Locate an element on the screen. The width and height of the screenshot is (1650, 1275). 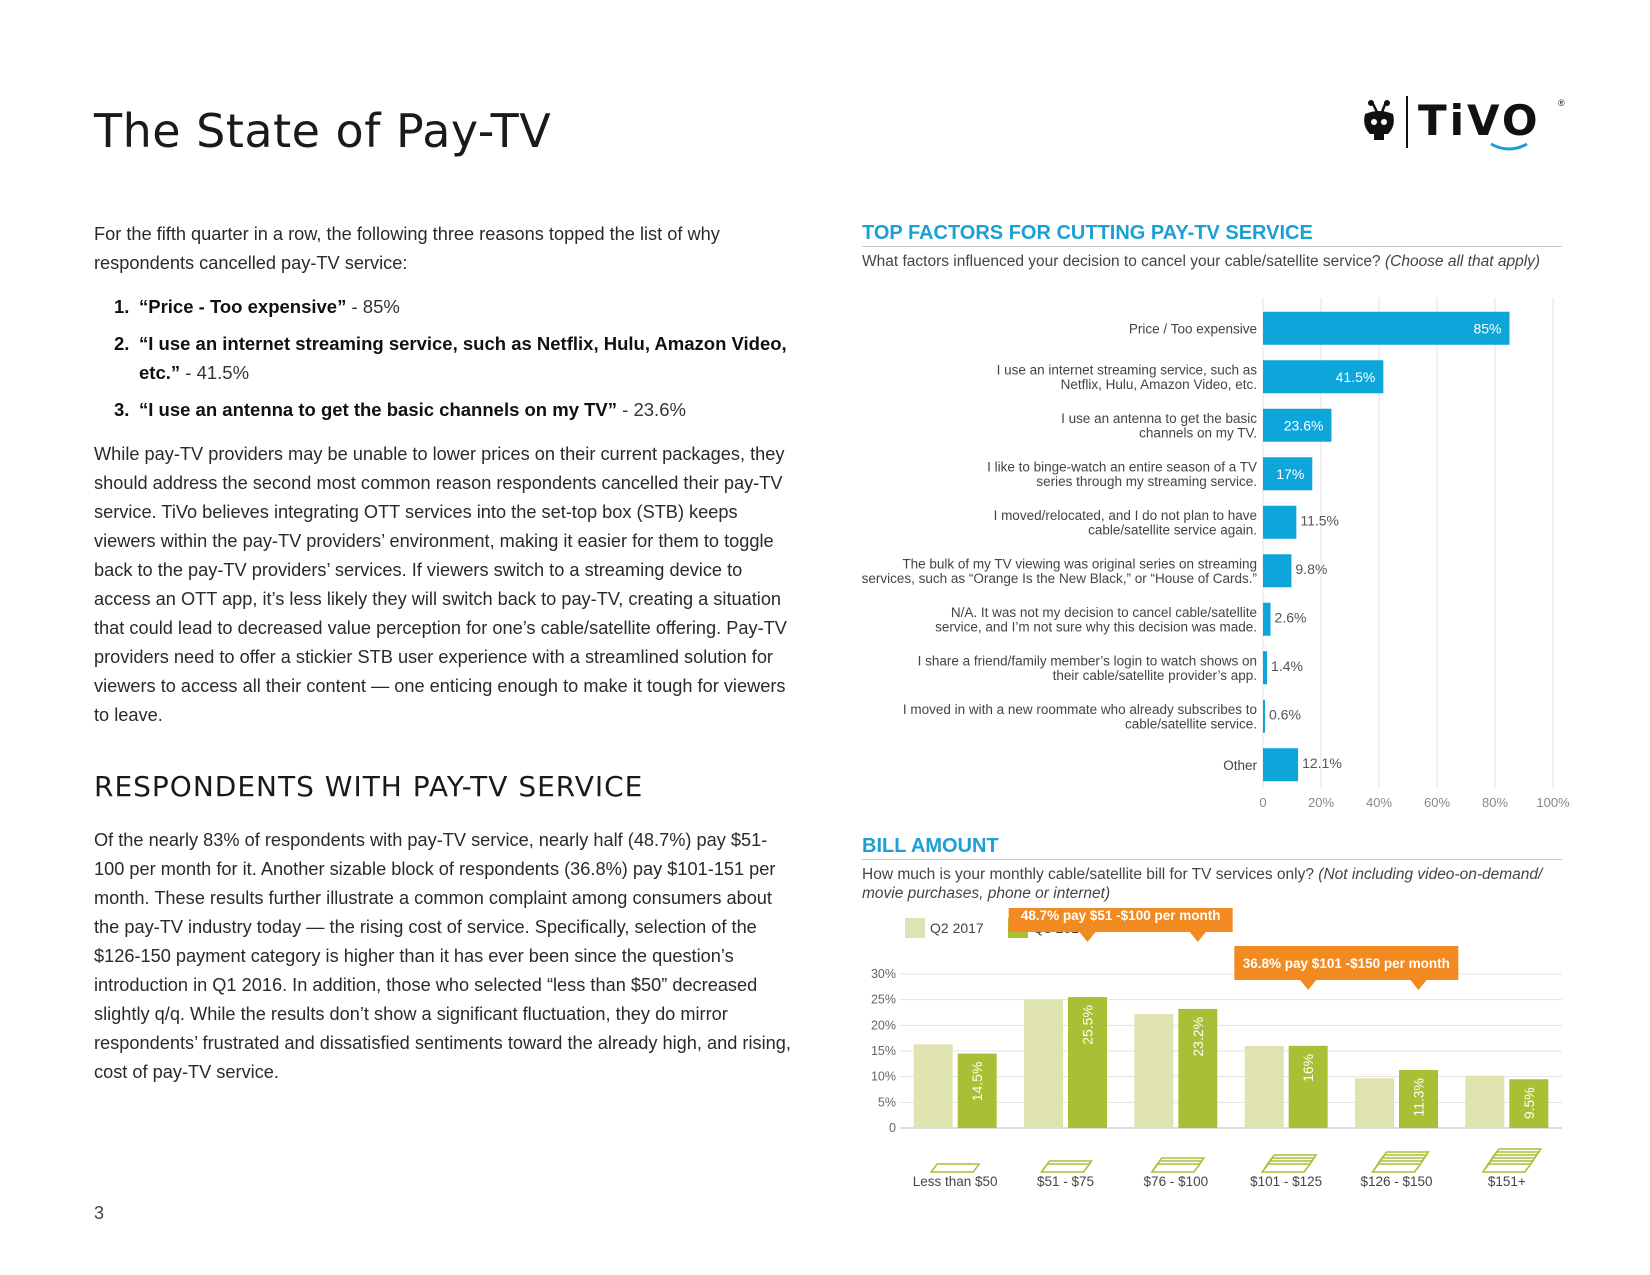
bill-value-label: 23.2% is located at coordinates (1198, 1037).